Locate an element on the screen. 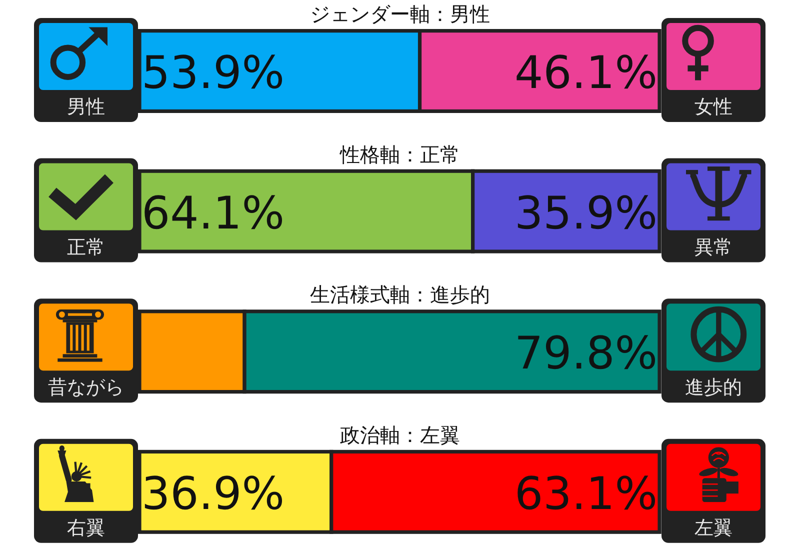 The width and height of the screenshot is (800, 560). chart-title: 生活様式軸：進歩的 is located at coordinates (400, 294).